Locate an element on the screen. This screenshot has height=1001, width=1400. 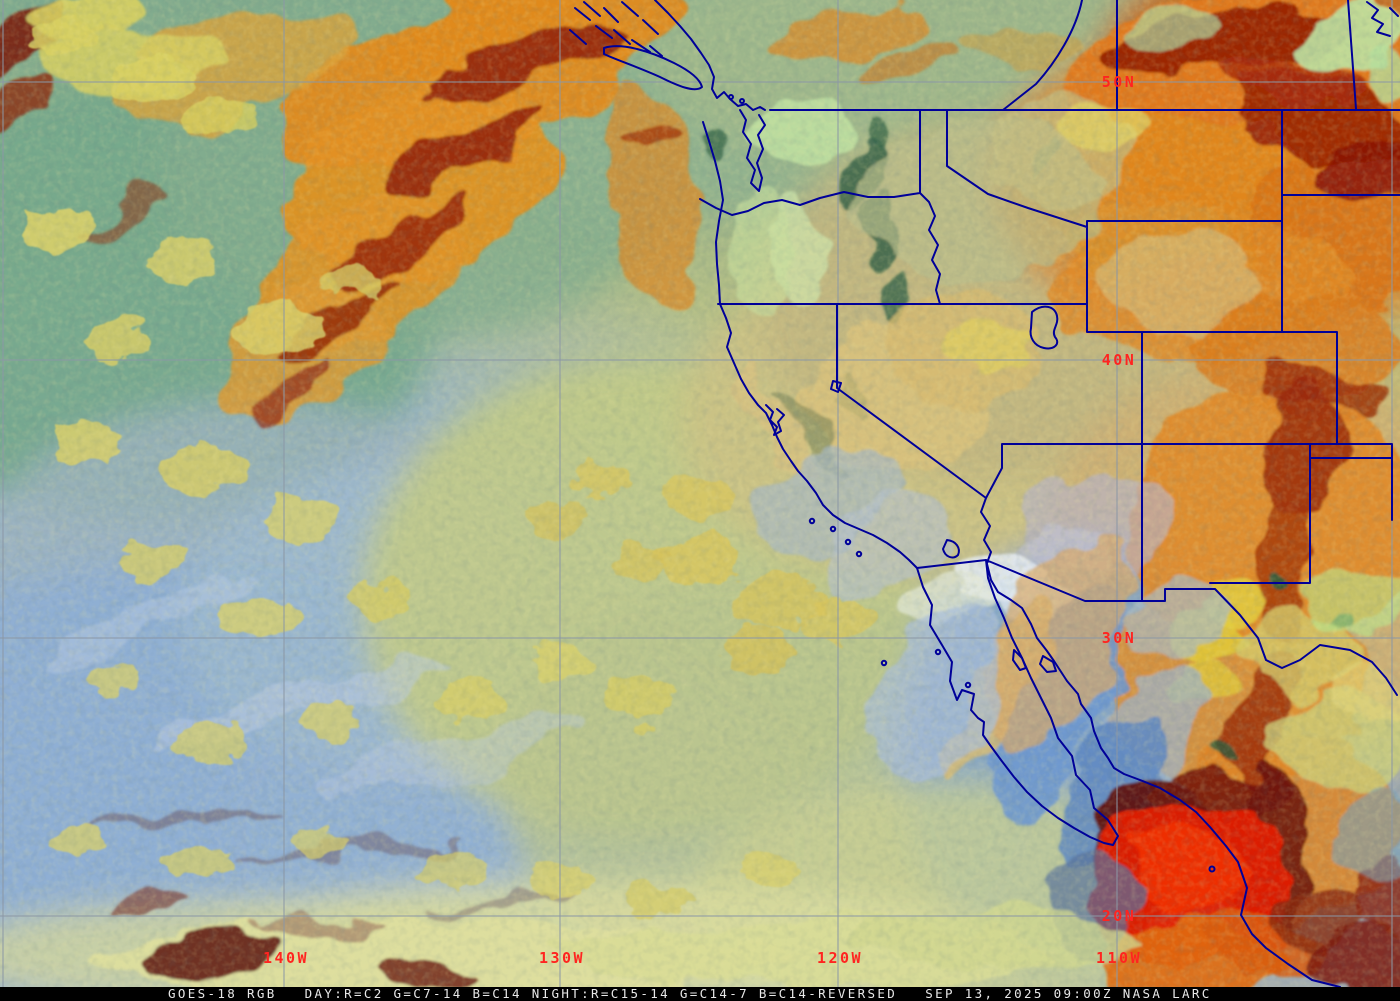
longitude-label: 130W is located at coordinates (562, 958).